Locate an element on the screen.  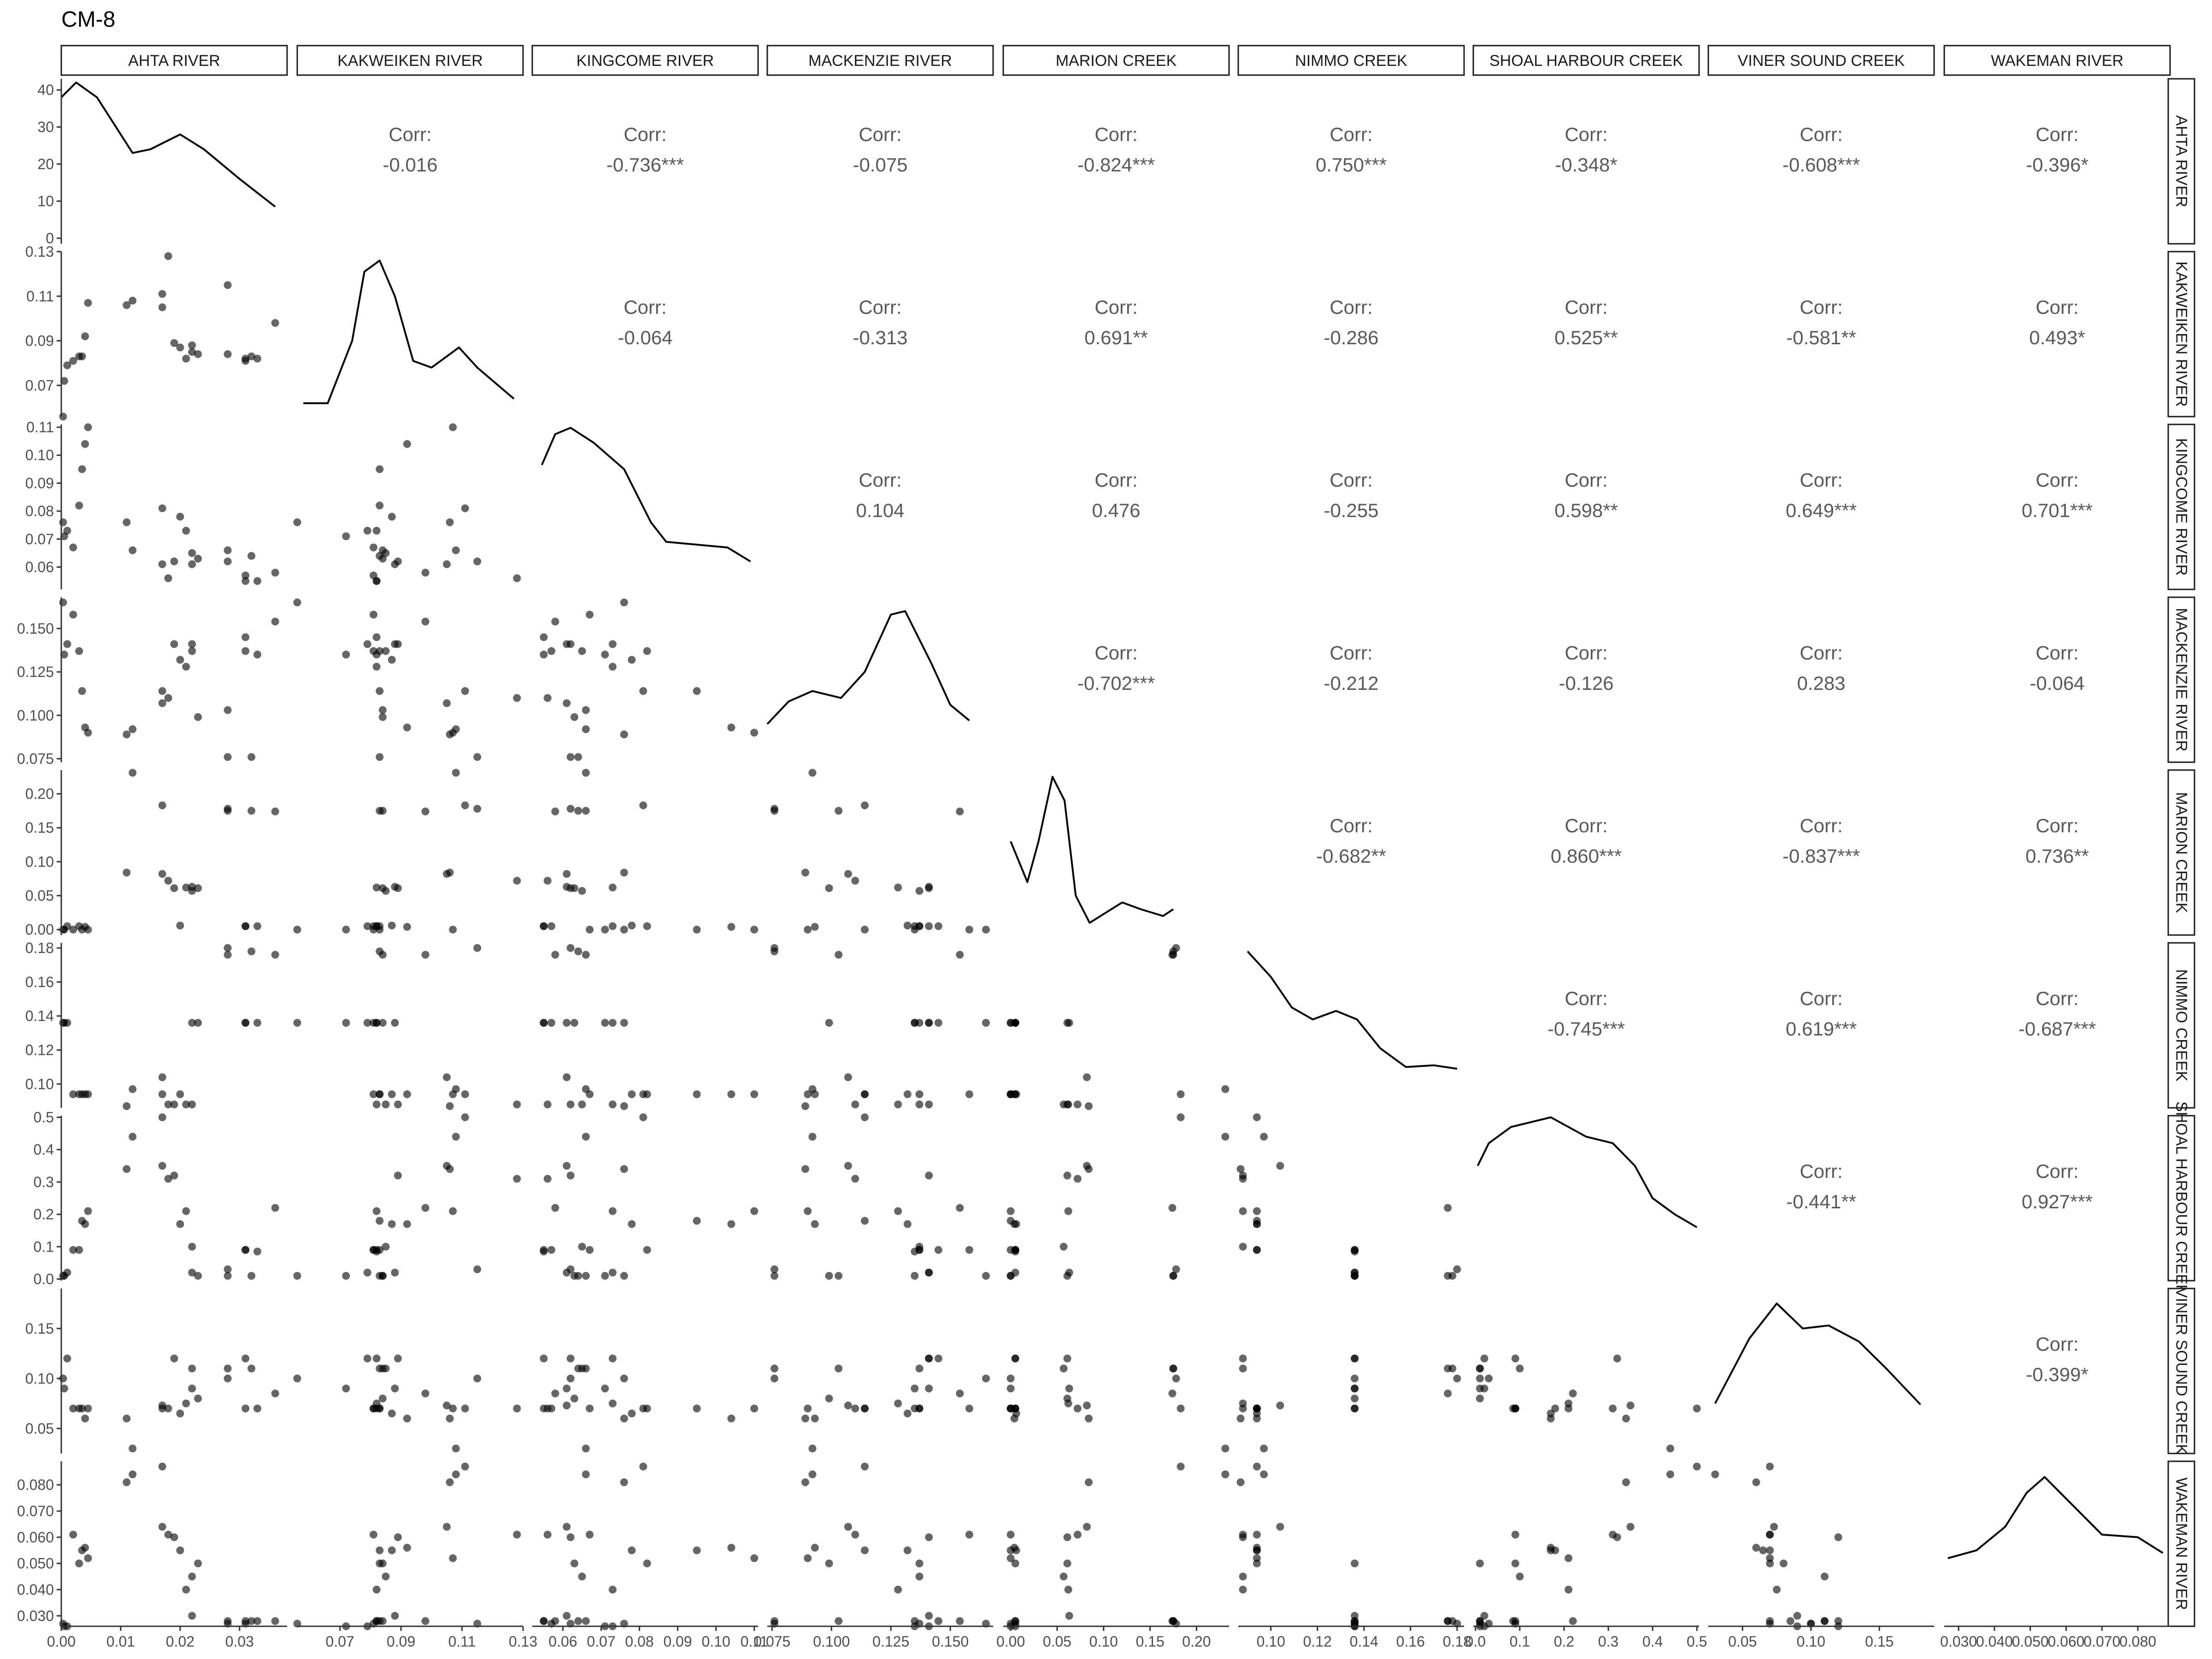
y-tick-label: 0.16 is located at coordinates (39, 982).